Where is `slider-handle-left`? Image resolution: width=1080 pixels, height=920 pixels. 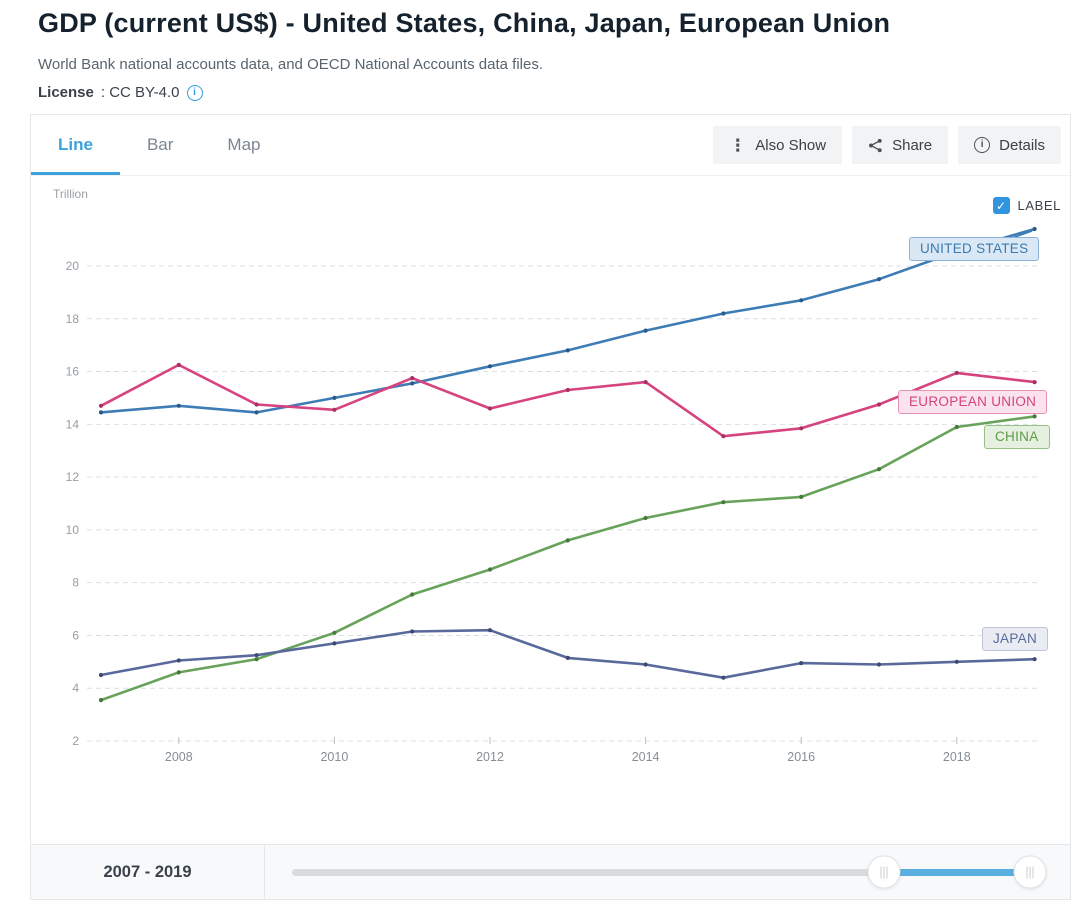
slider-handle-left is located at coordinates (884, 872).